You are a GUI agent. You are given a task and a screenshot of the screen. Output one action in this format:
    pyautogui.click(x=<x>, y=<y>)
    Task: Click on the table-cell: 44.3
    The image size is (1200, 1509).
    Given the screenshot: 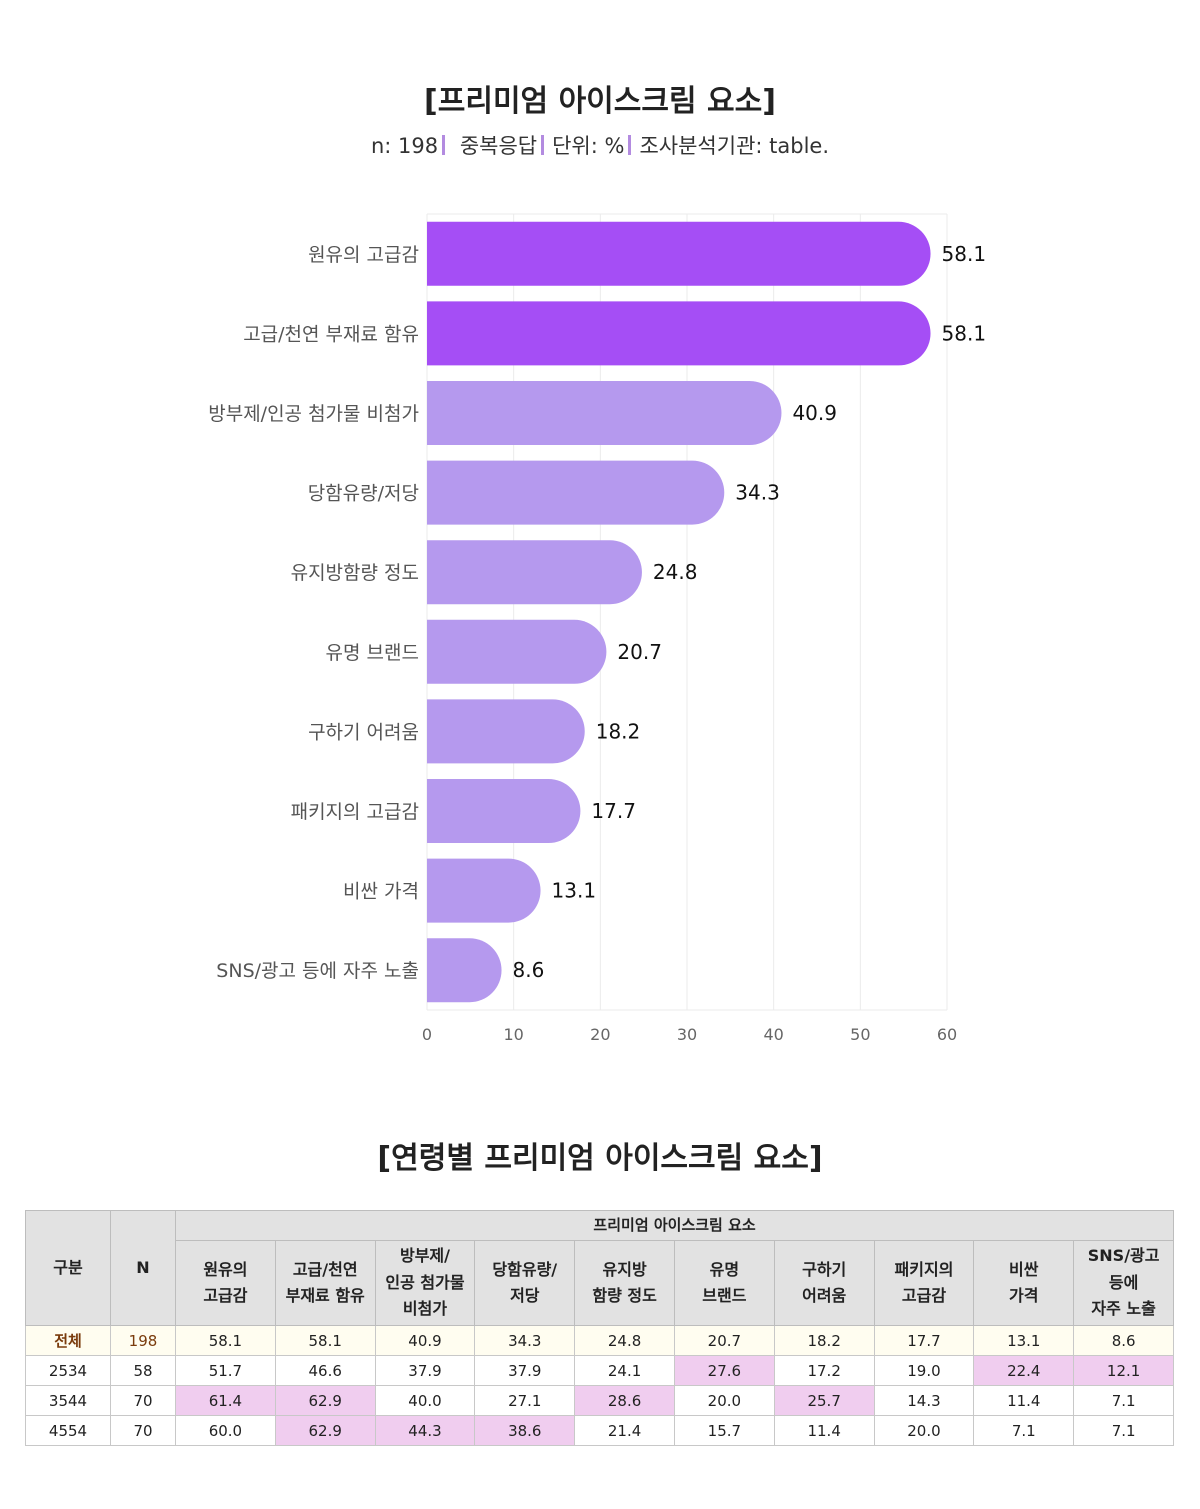 What is the action you would take?
    pyautogui.click(x=425, y=1430)
    